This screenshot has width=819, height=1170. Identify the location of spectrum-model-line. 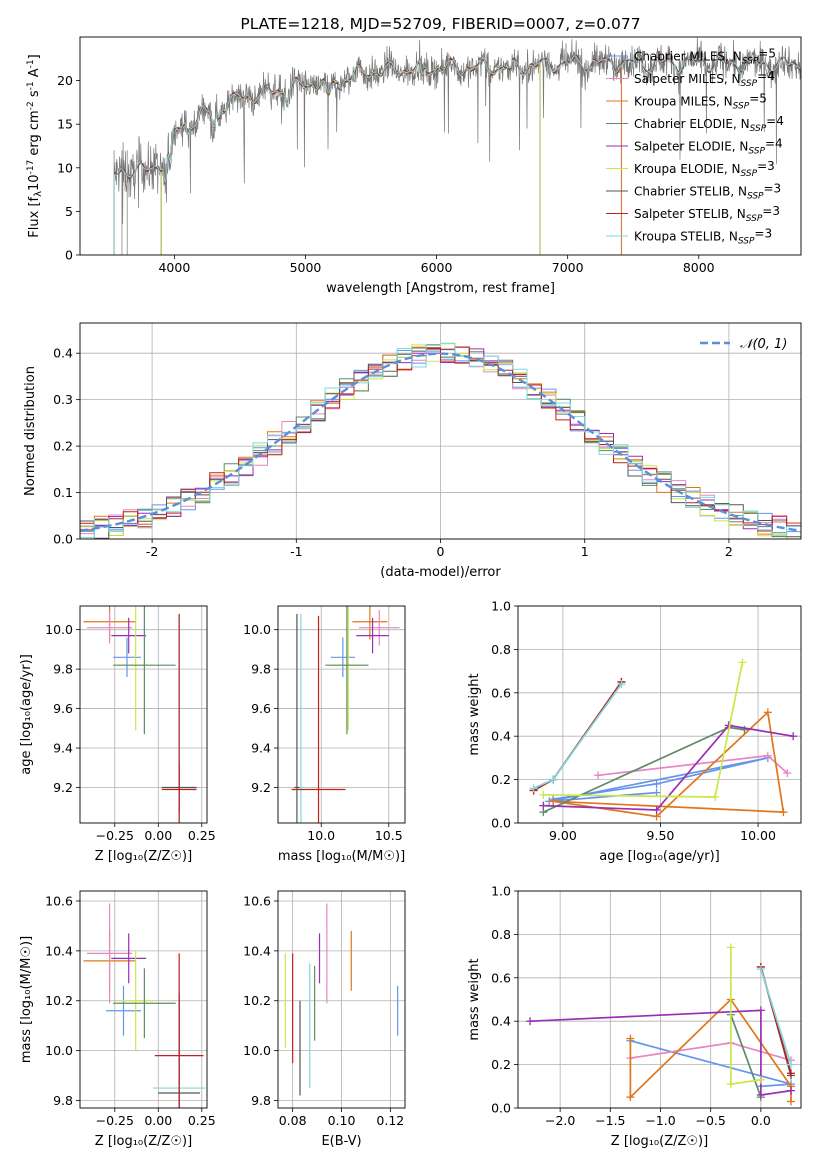
(457, 120).